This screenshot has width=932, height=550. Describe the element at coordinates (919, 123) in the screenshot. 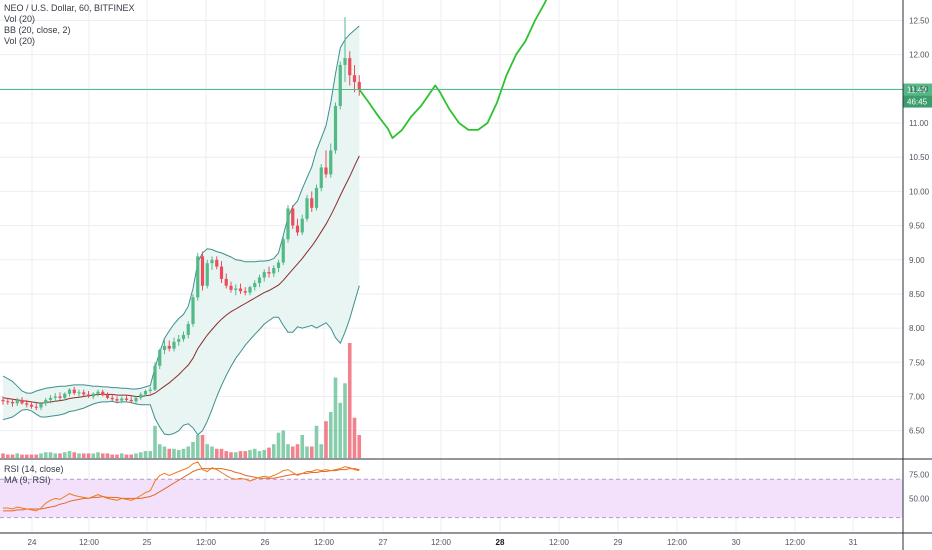

I see `price-tick-label: 11.00` at that location.